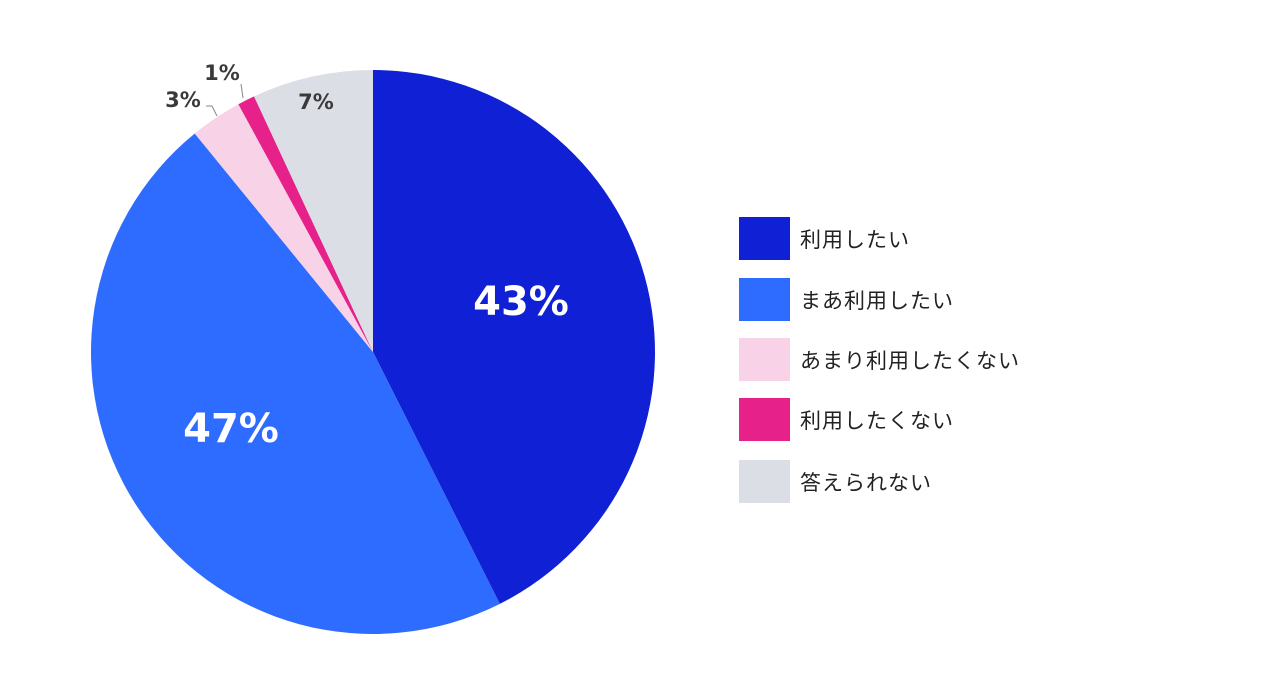  I want to click on legend-item-want: 利用したい, so click(824, 238).